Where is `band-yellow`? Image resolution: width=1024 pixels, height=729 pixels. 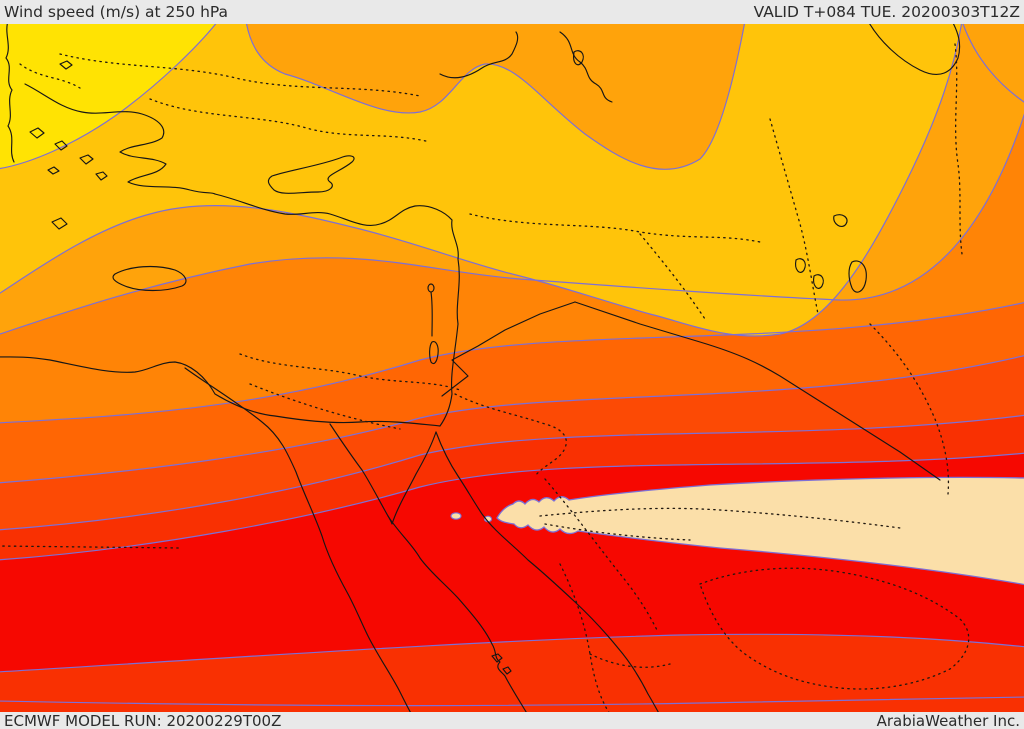 band-yellow is located at coordinates (108, 96).